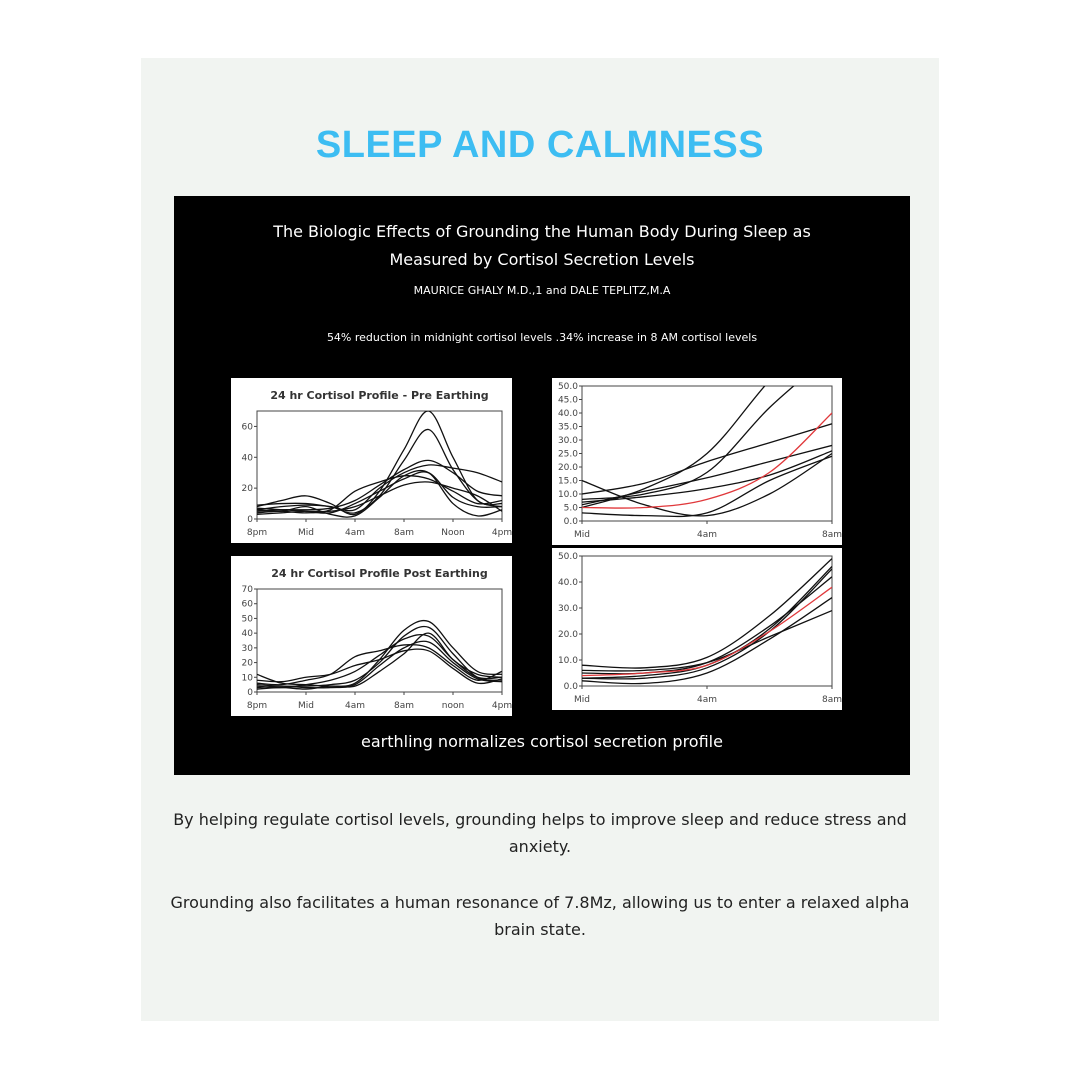  Describe the element at coordinates (568, 482) in the screenshot. I see `y-tick-label: 15.0` at that location.